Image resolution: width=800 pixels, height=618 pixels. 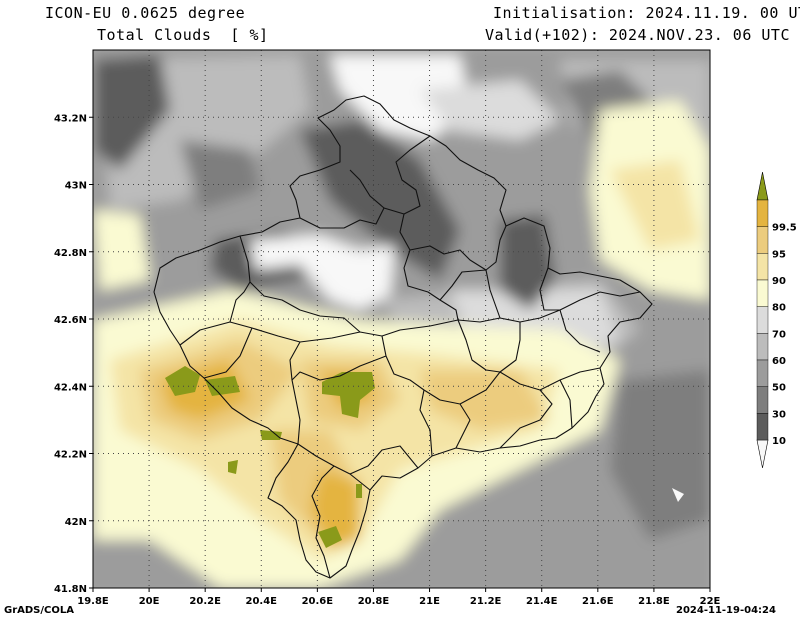 I want to click on tick-label-lon: 20E, so click(x=149, y=601).